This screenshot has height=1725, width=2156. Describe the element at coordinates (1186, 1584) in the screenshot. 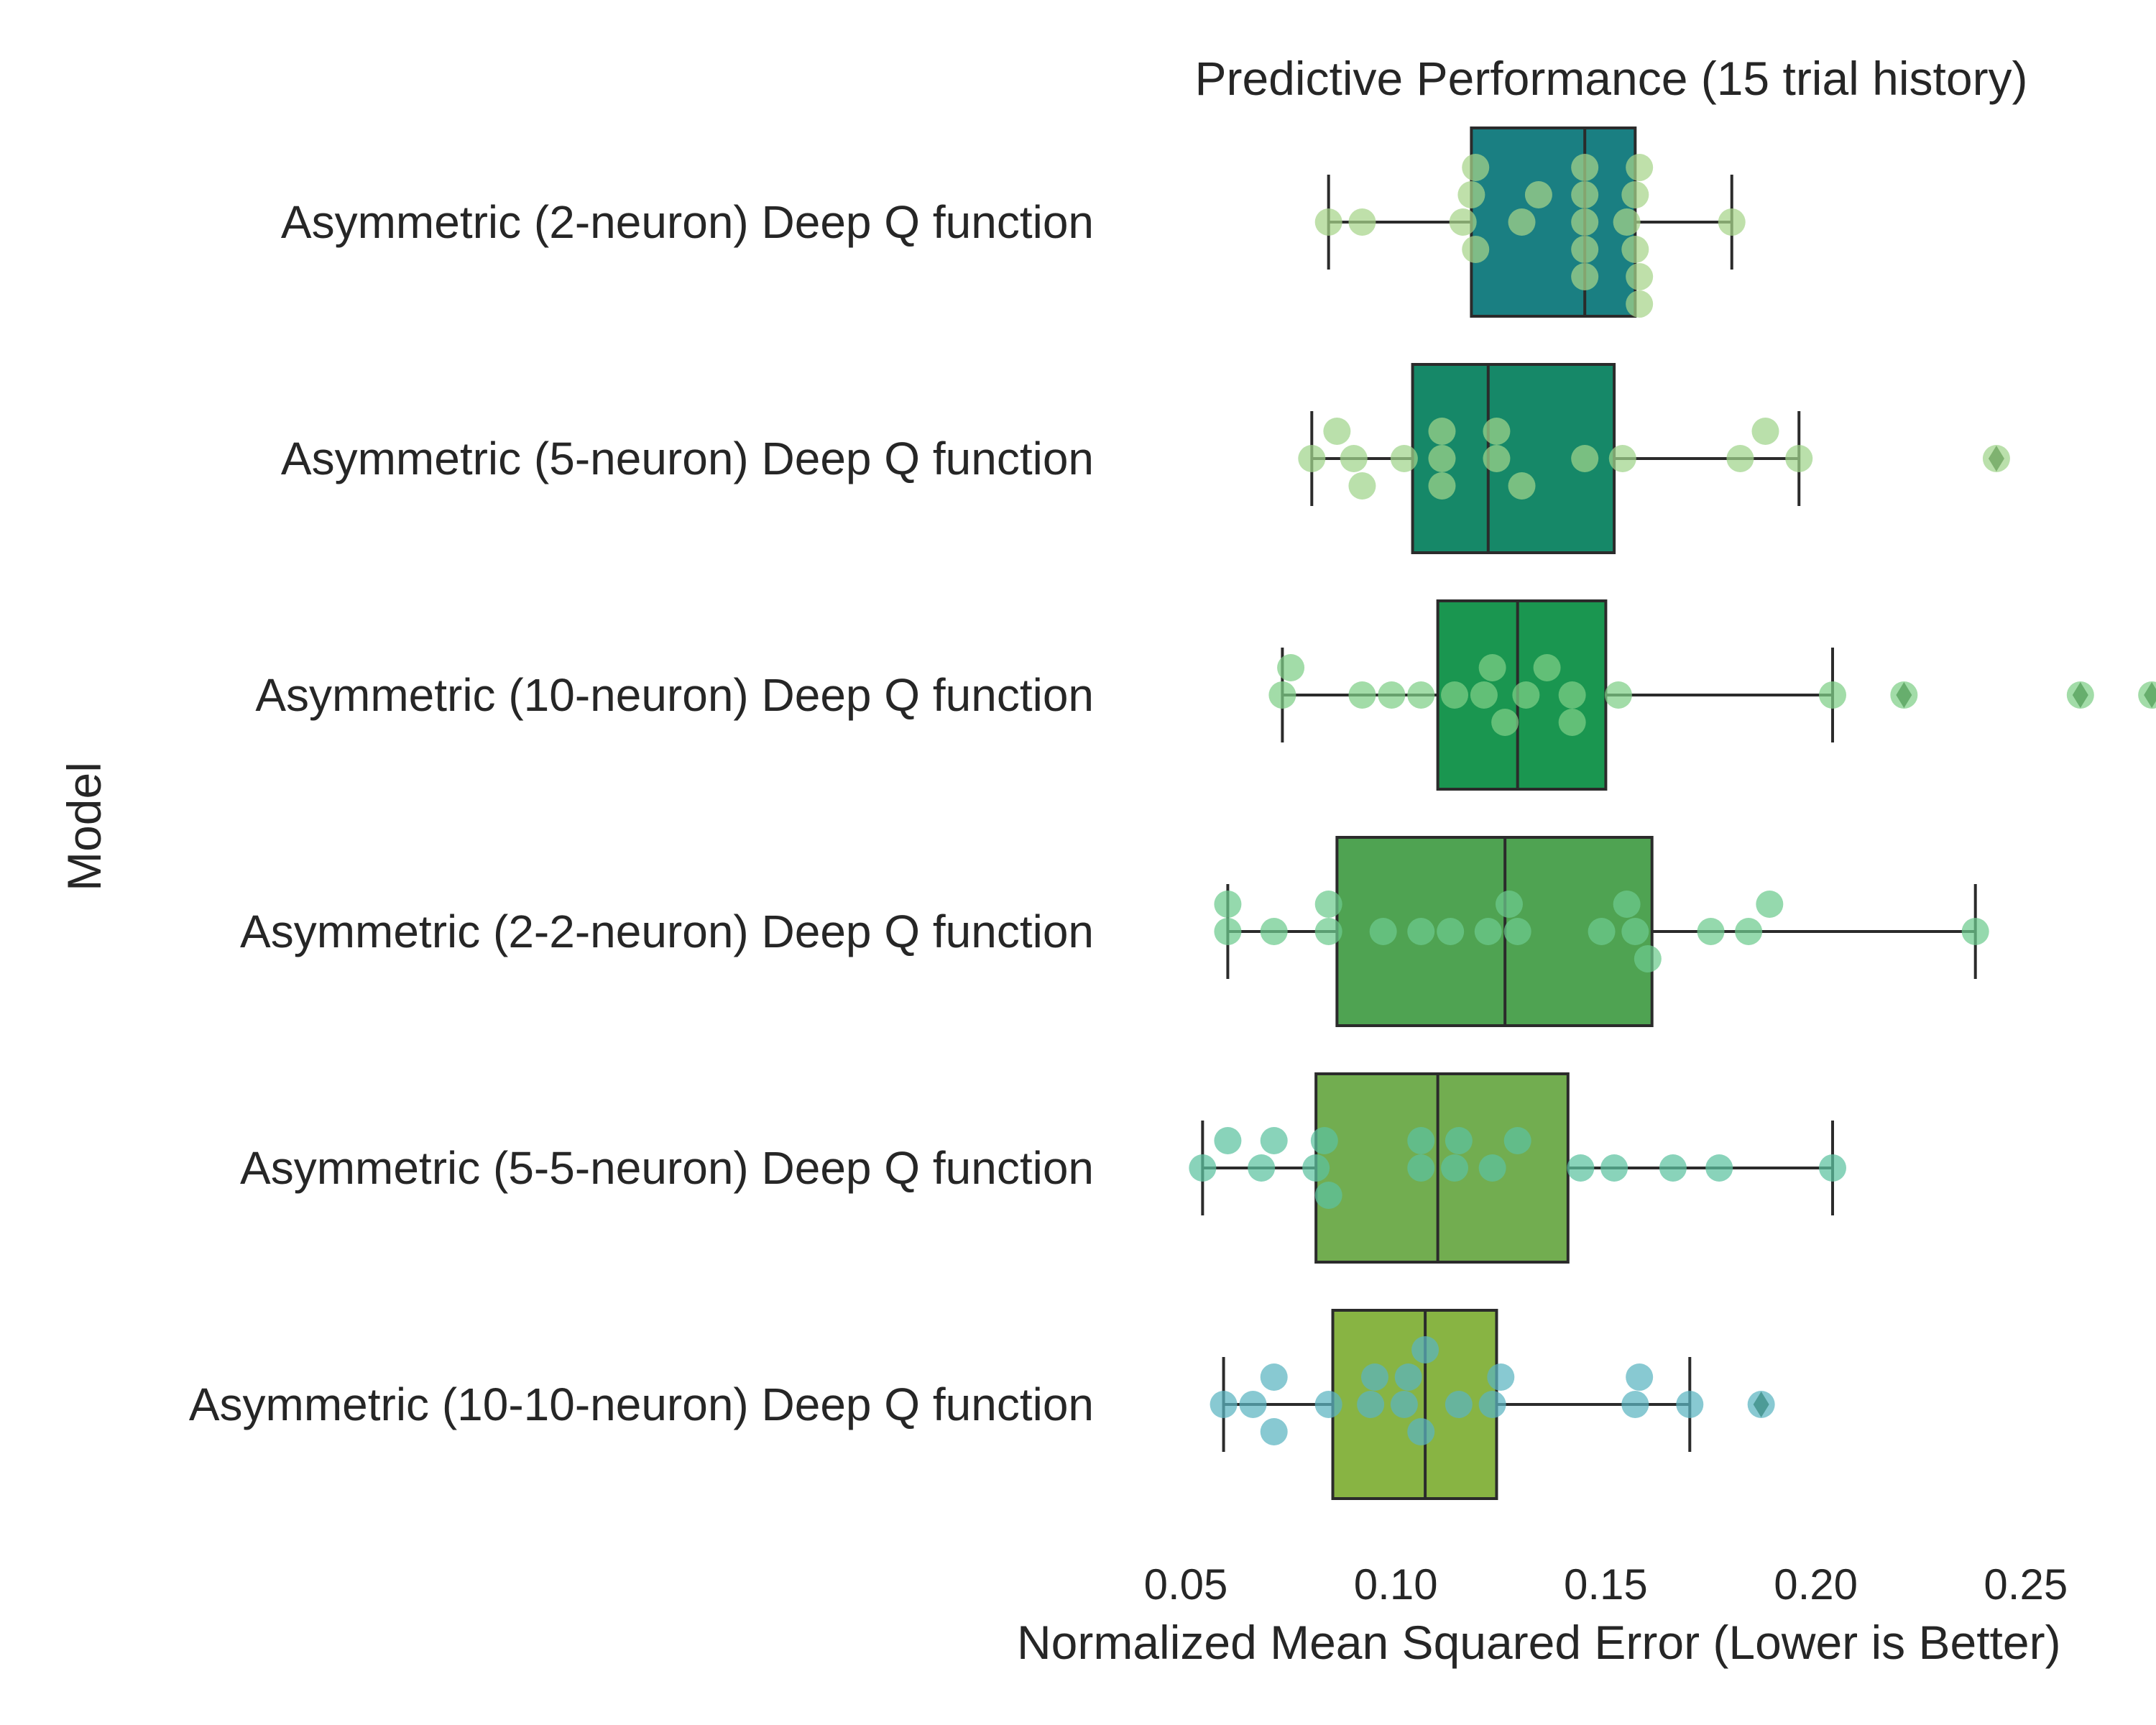

I see `x-tick-label: 0.05` at that location.